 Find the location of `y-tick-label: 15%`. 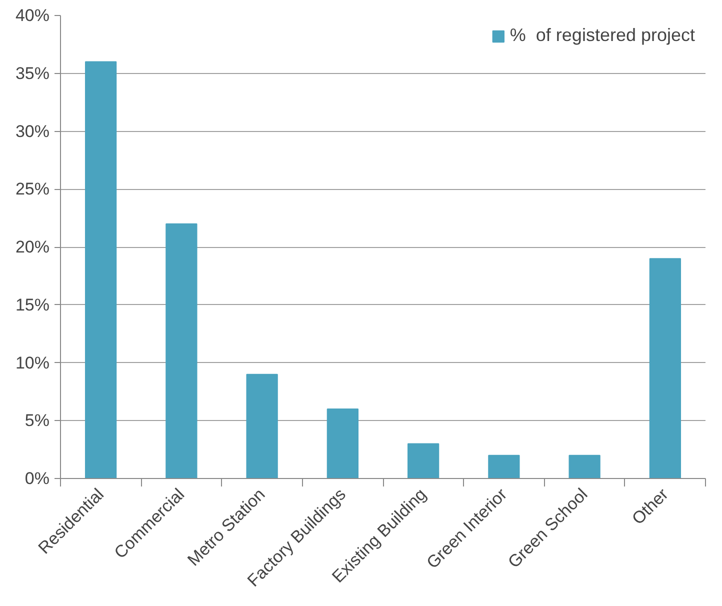

y-tick-label: 15% is located at coordinates (32, 304).